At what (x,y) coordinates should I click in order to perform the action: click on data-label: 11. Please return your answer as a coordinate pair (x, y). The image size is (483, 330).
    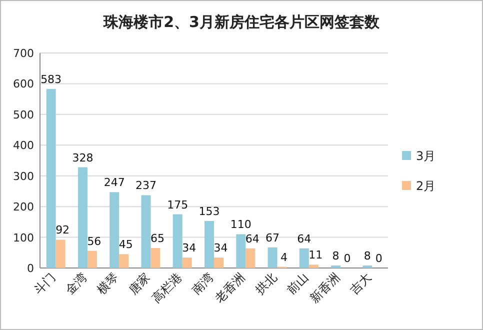
    Looking at the image, I should click on (315, 255).